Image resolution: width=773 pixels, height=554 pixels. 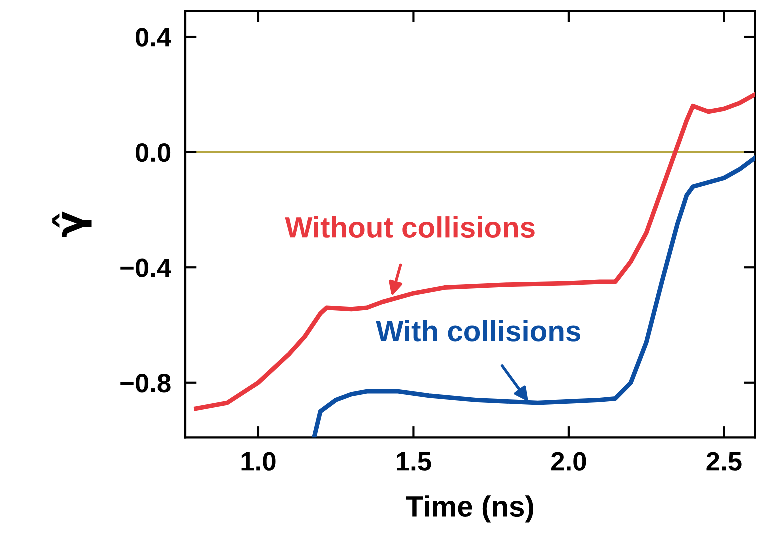 I want to click on y-tick-label: −0.4, so click(x=146, y=268).